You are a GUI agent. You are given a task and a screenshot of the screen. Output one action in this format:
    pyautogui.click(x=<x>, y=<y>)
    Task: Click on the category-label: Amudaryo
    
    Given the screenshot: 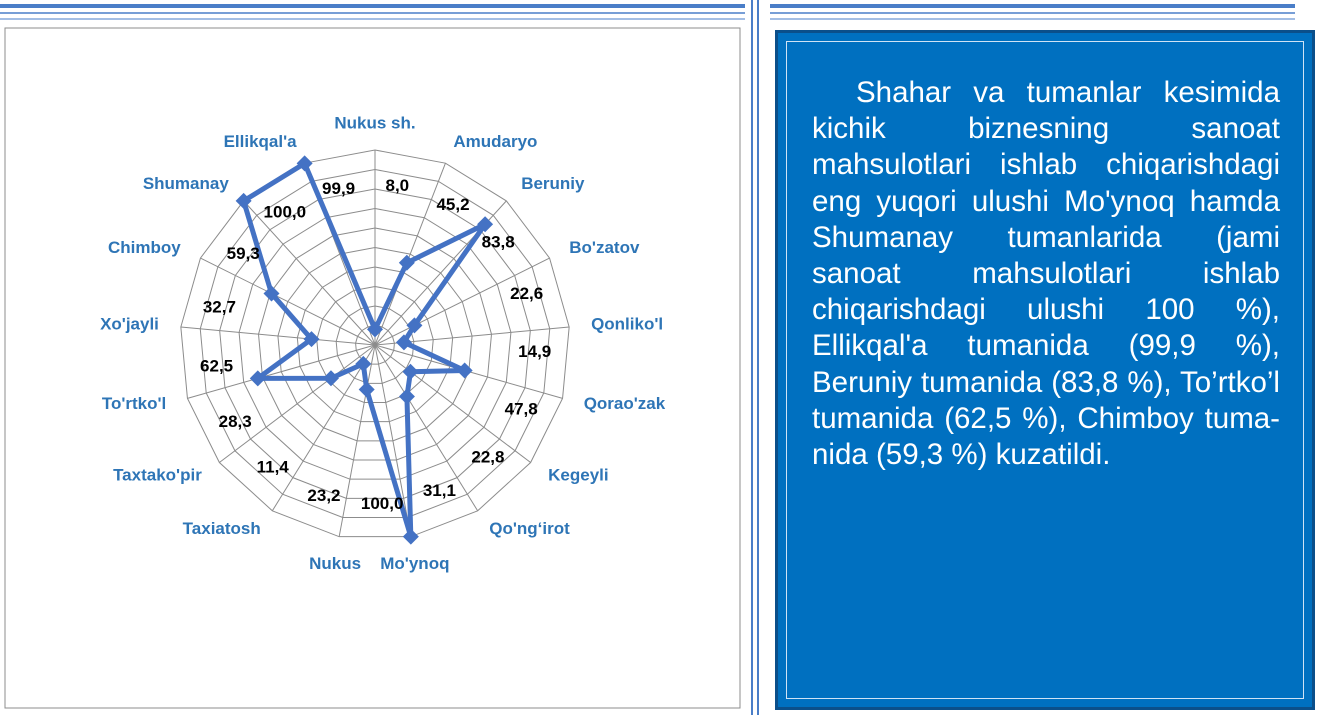 What is the action you would take?
    pyautogui.click(x=495, y=141)
    